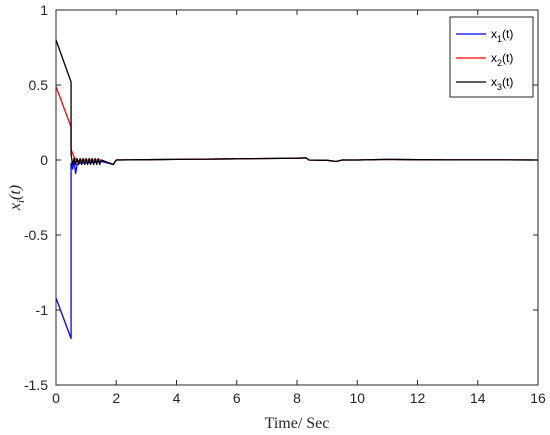  What do you see at coordinates (44, 160) in the screenshot?
I see `y-tick-label: 0` at bounding box center [44, 160].